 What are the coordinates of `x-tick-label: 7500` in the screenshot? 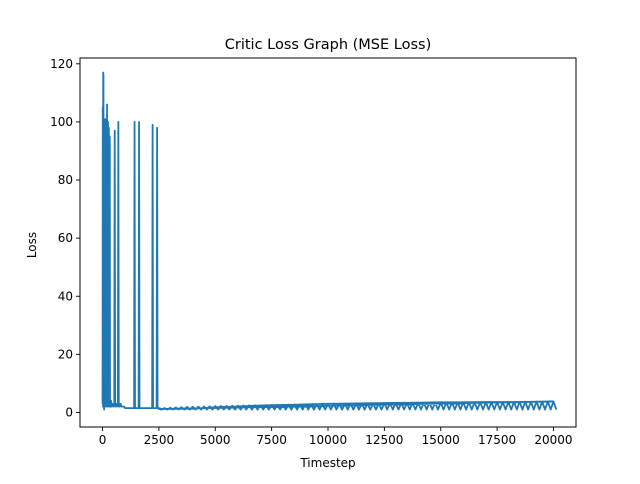 It's located at (271, 440).